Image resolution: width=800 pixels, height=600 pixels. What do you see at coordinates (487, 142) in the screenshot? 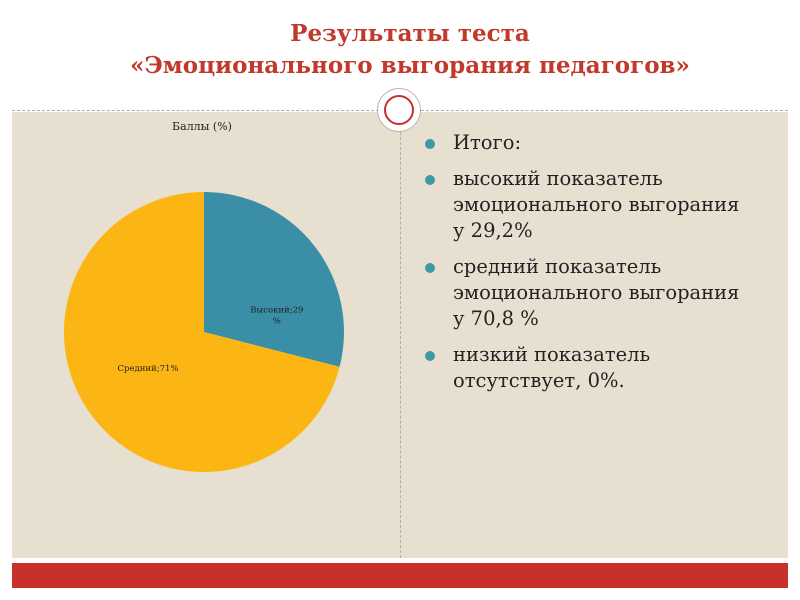
I see `bullet-text: Итого:` at bounding box center [487, 142].